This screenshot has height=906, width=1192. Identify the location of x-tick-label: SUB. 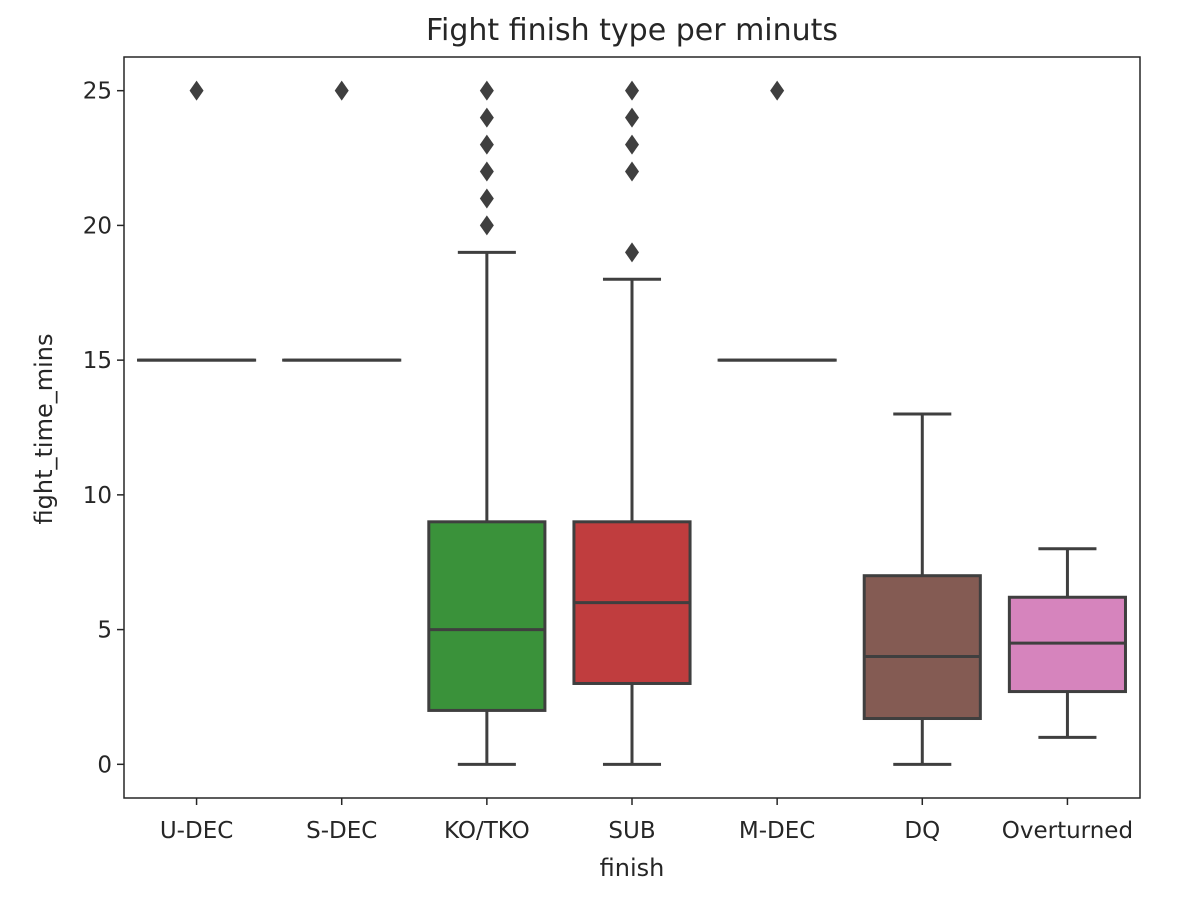
(631, 831).